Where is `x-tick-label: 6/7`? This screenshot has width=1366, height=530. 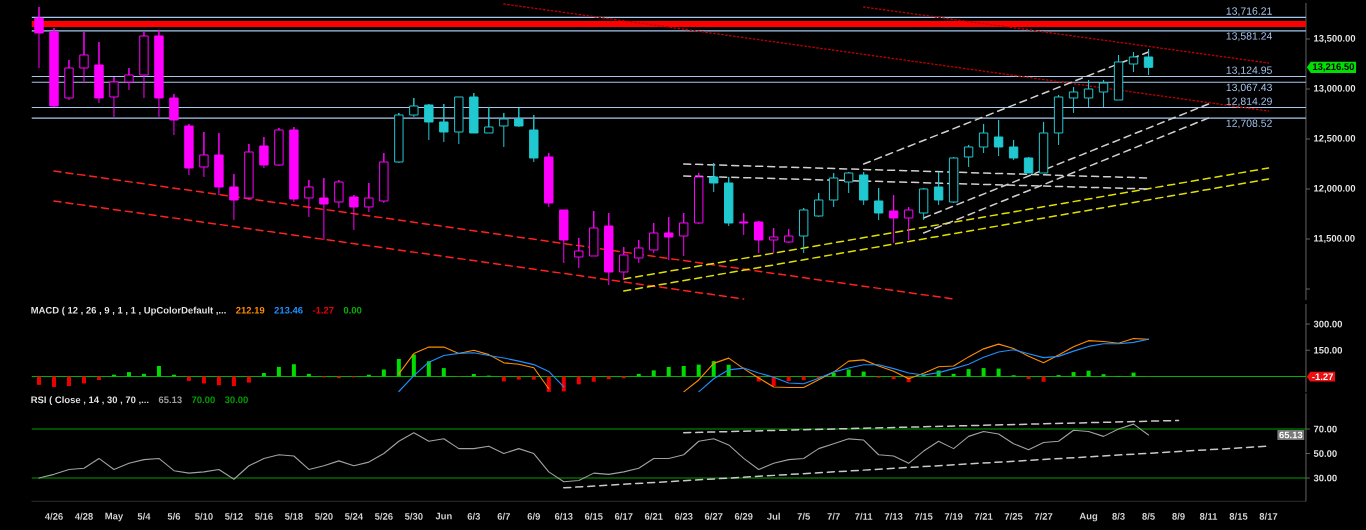
x-tick-label: 6/7 is located at coordinates (503, 516).